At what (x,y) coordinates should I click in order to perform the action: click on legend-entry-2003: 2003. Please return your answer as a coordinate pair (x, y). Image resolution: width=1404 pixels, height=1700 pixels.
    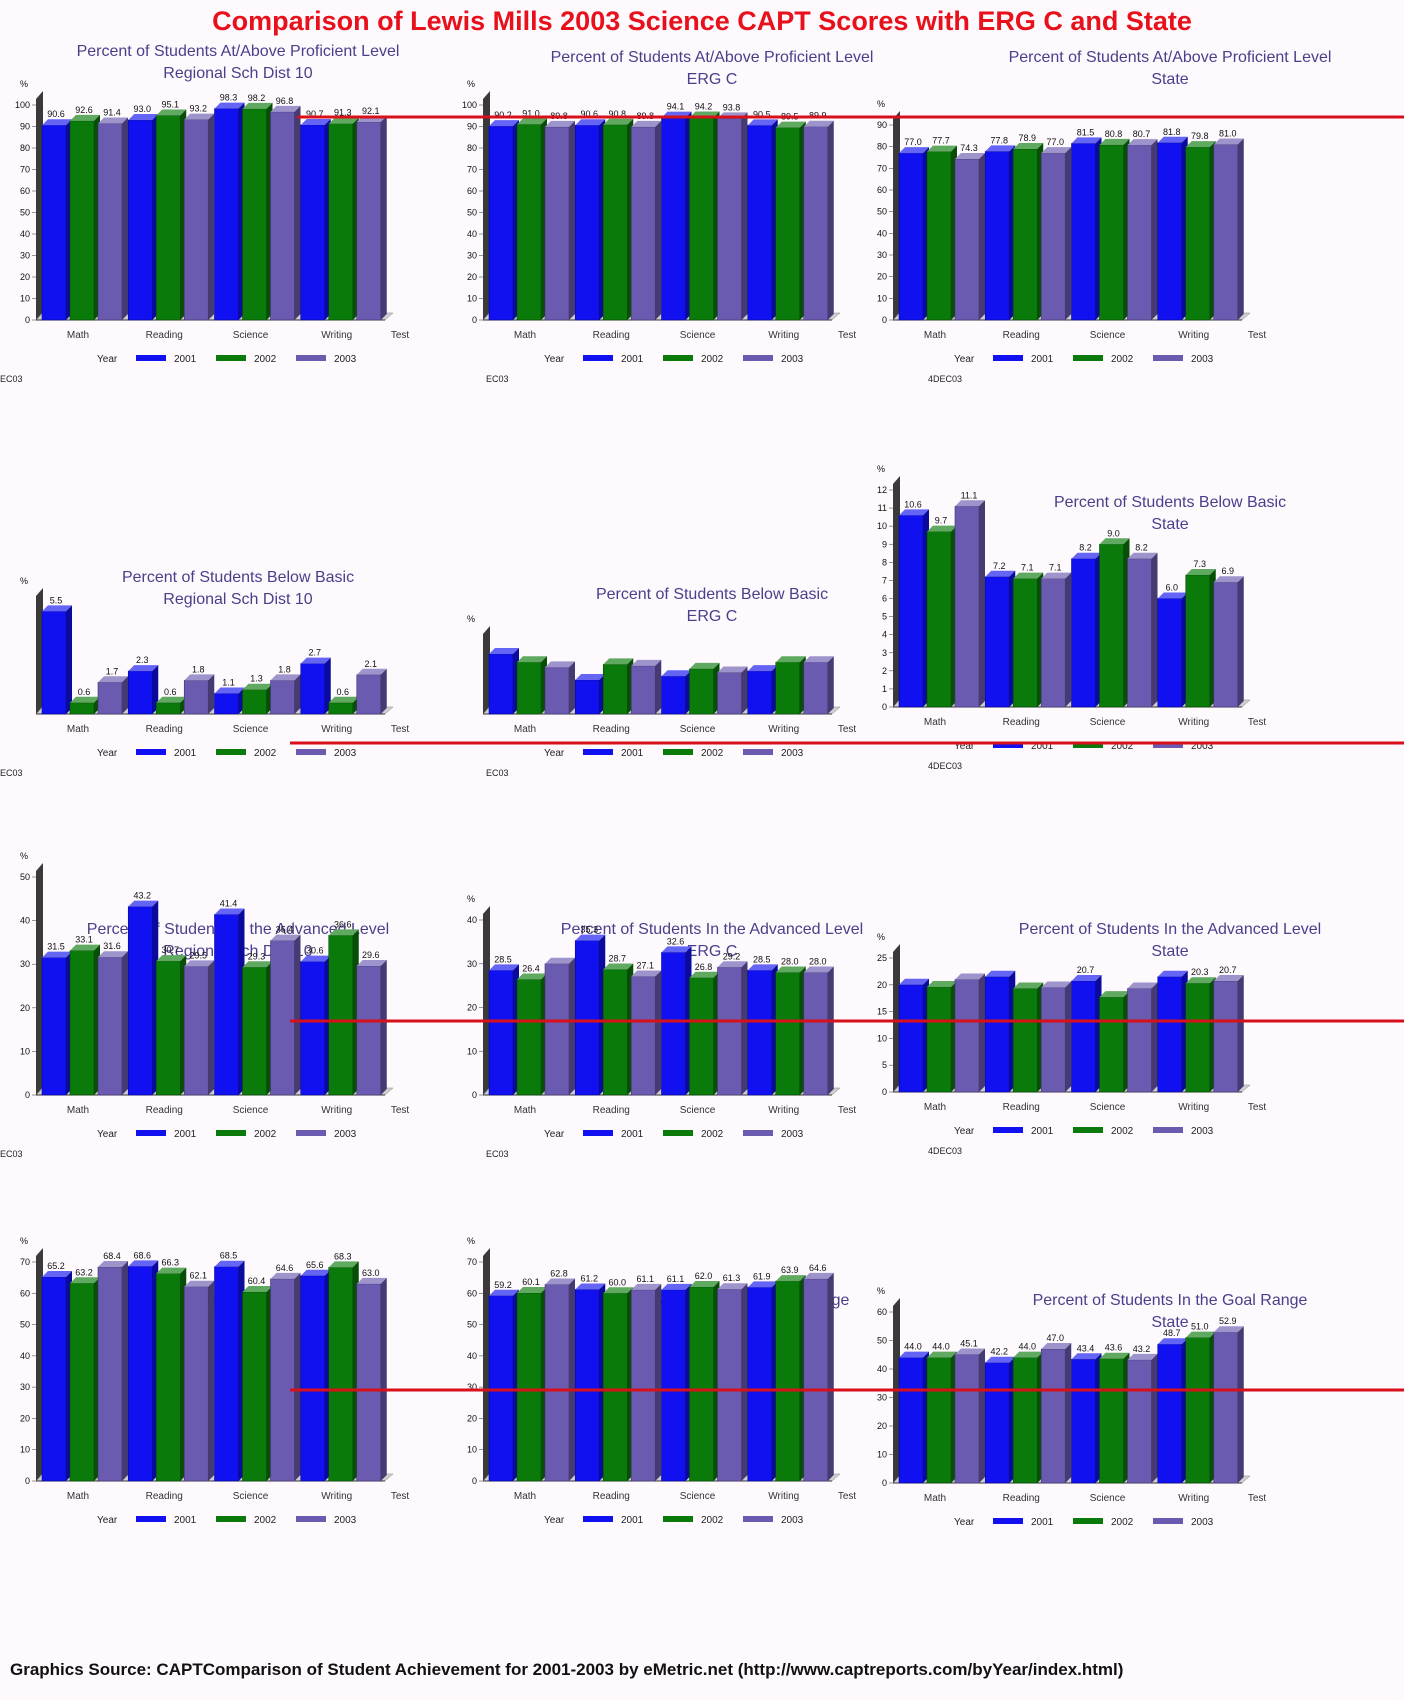
    Looking at the image, I should click on (792, 753).